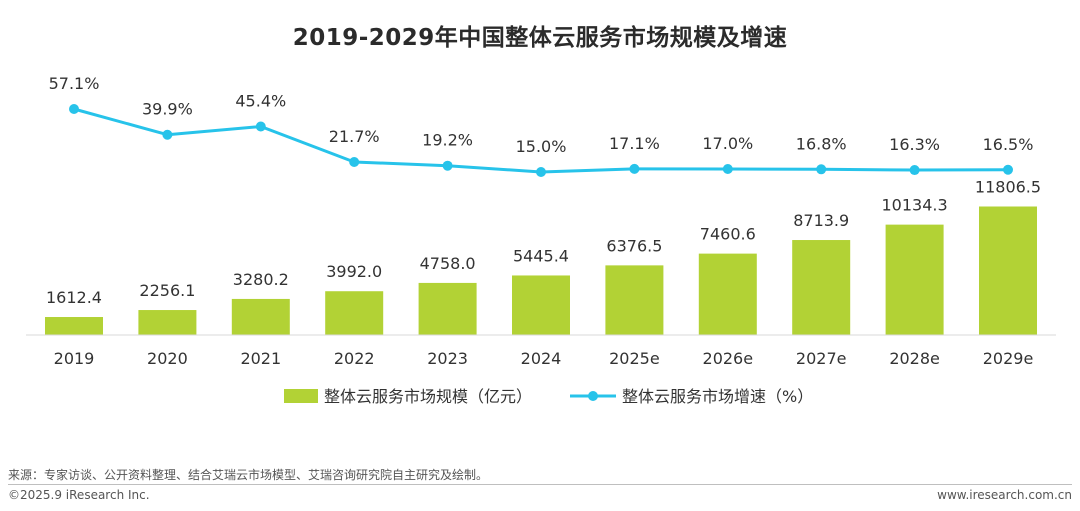 This screenshot has height=511, width=1080. What do you see at coordinates (428, 396) in the screenshot?
I see `legend-bar-label: 整体云服务市场规模（亿元）` at bounding box center [428, 396].